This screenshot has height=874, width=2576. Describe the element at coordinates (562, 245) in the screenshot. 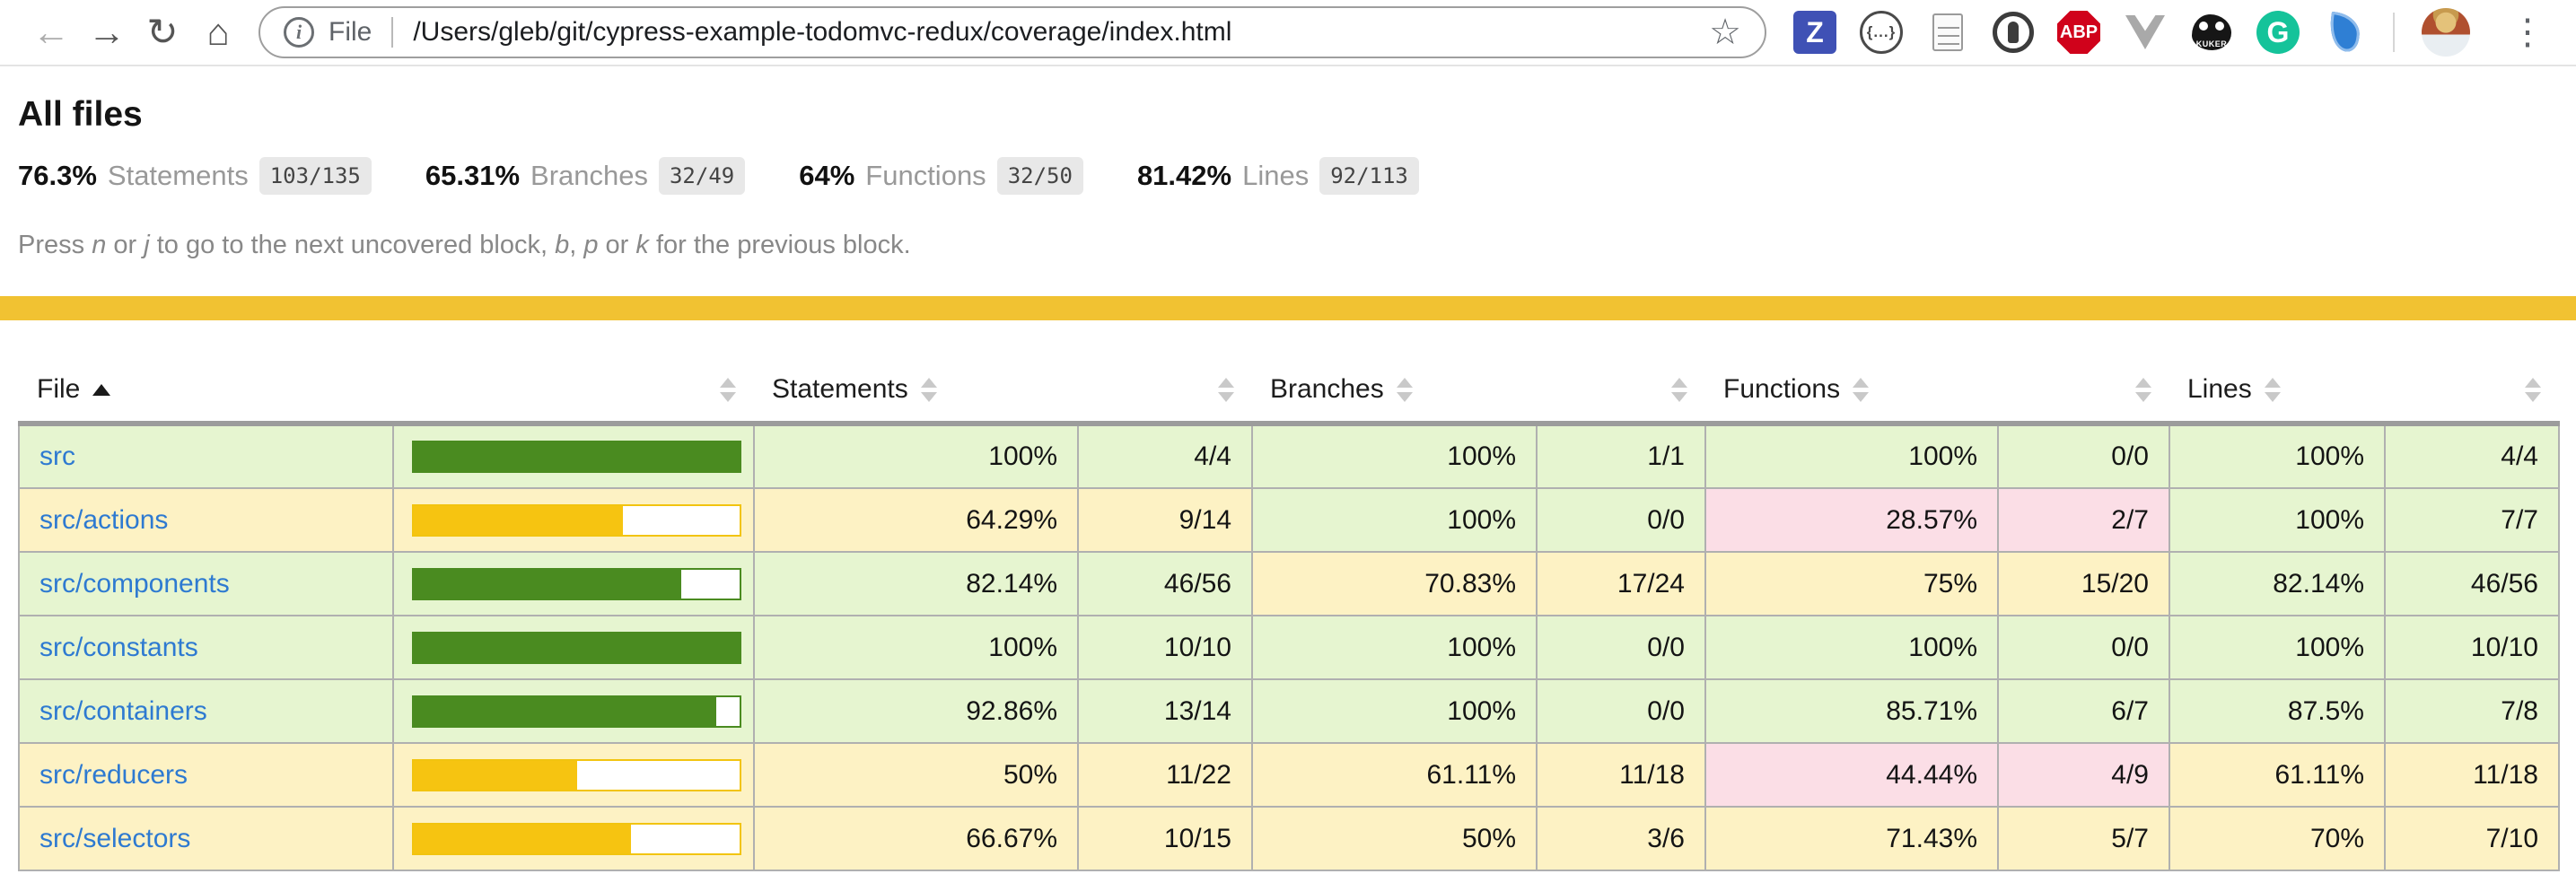

I see `hint-key: b` at that location.